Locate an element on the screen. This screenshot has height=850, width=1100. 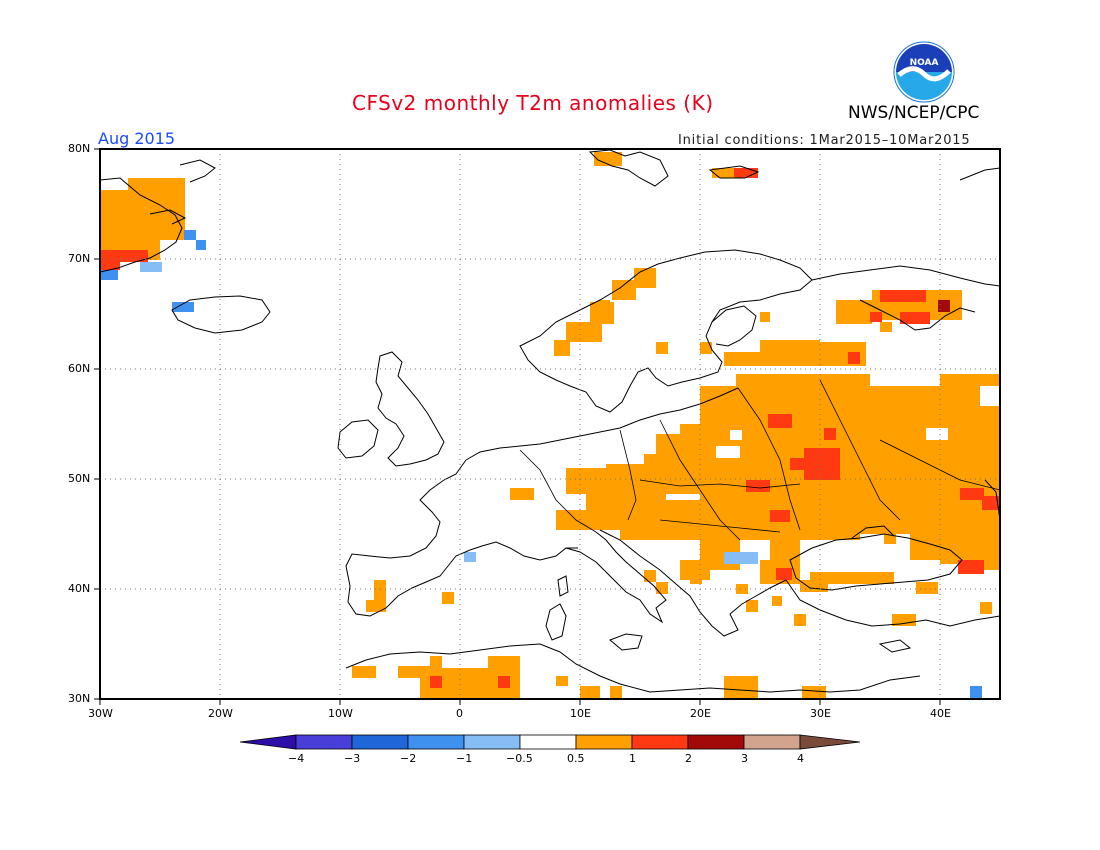
colorbar-label: −2 is located at coordinates (408, 758).